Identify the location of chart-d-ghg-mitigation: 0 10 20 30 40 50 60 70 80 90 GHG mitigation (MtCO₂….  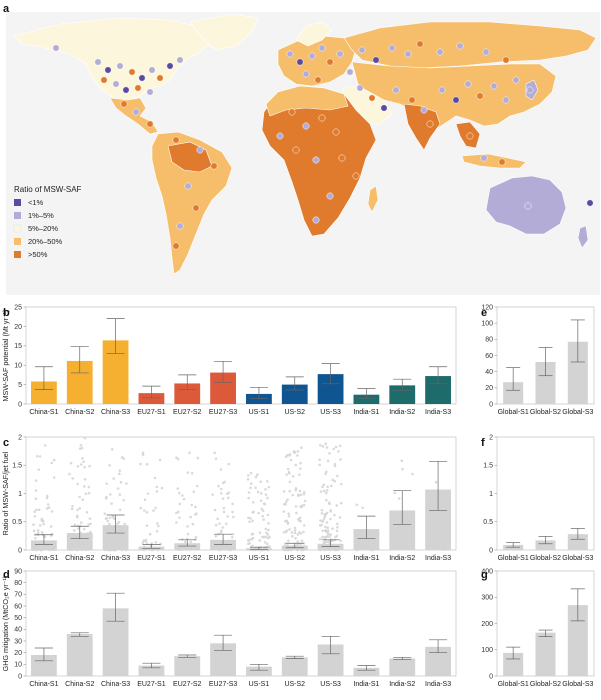
(229, 628).